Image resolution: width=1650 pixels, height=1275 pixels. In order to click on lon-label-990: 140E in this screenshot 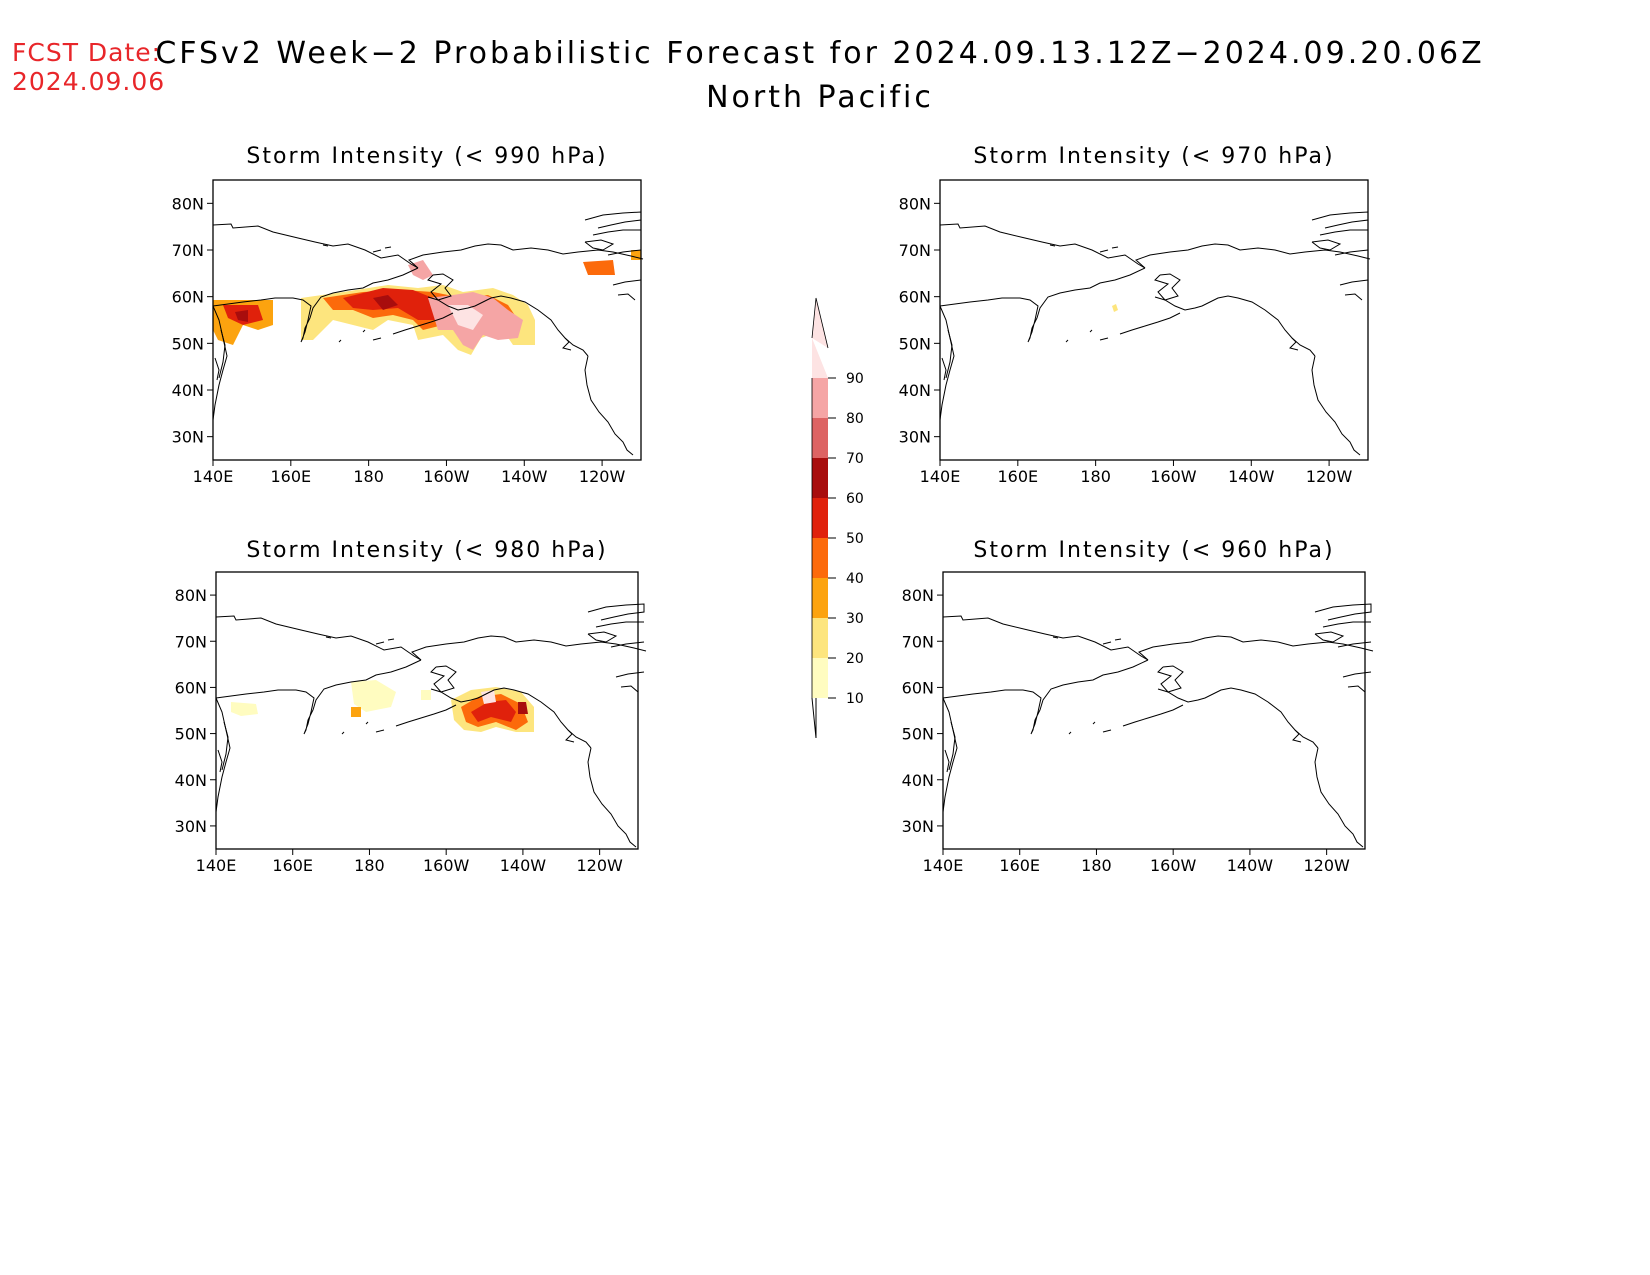, I will do `click(213, 476)`.